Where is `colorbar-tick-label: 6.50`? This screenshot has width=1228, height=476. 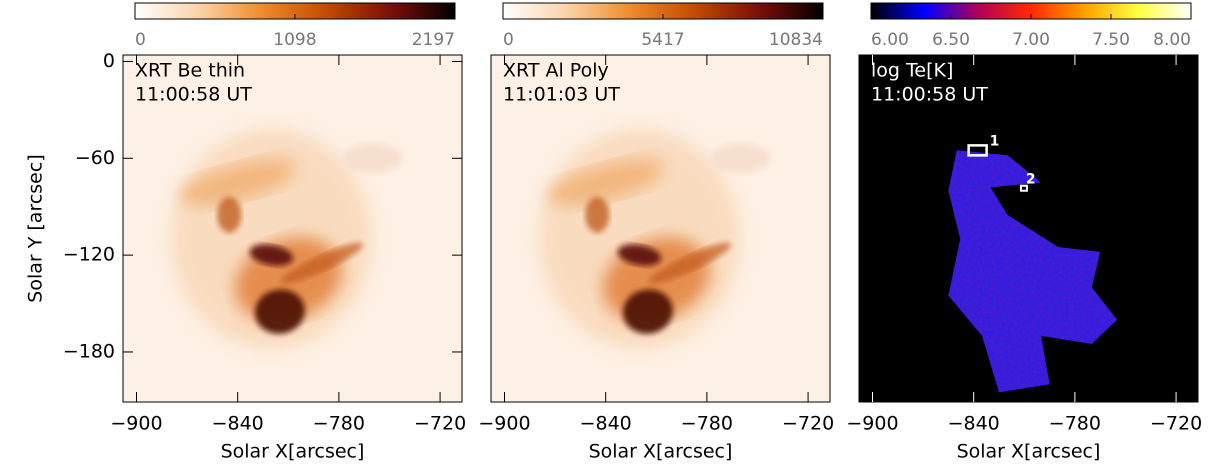 colorbar-tick-label: 6.50 is located at coordinates (951, 40).